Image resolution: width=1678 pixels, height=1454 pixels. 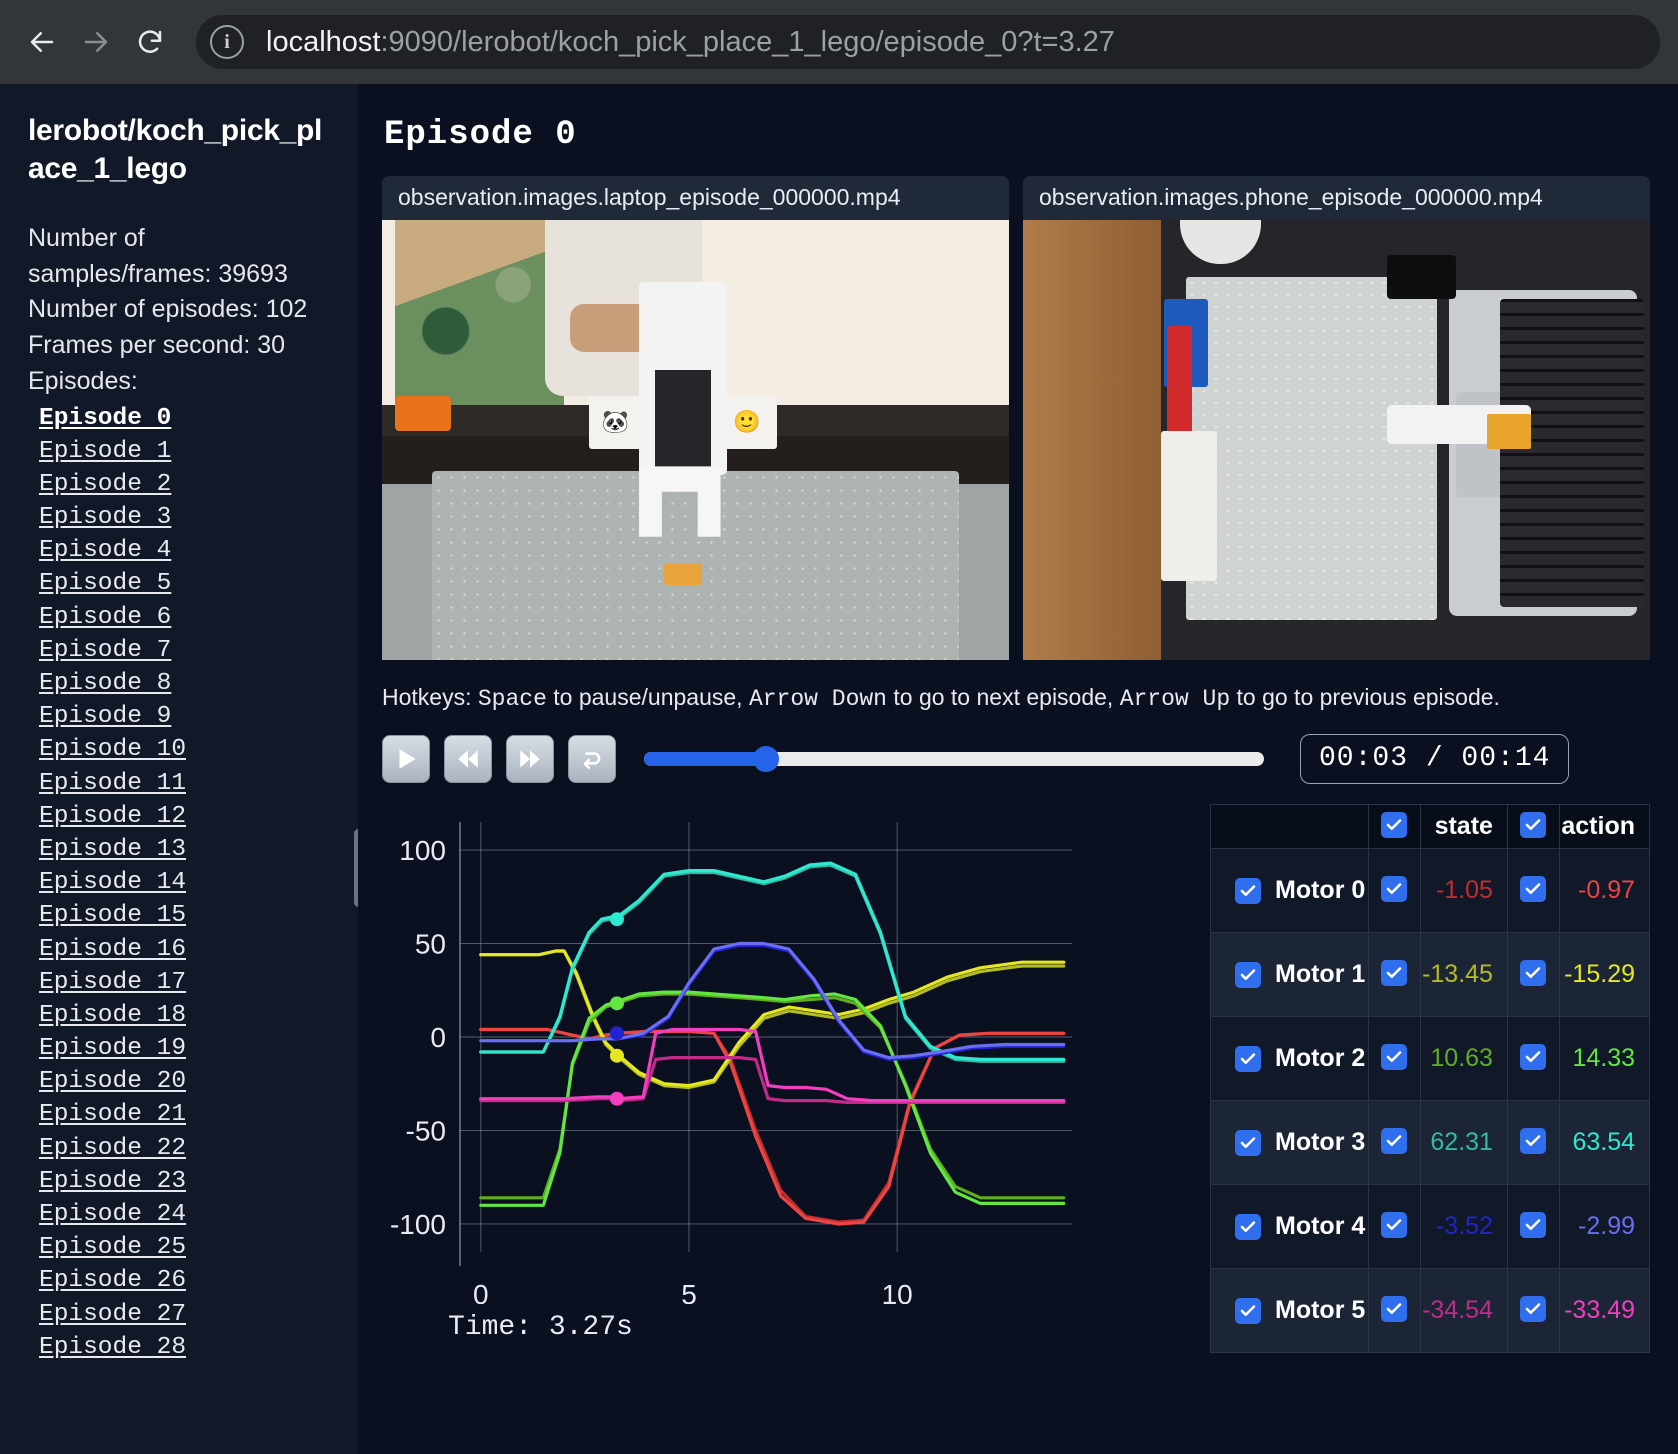 I want to click on play-icon, so click(x=407, y=759).